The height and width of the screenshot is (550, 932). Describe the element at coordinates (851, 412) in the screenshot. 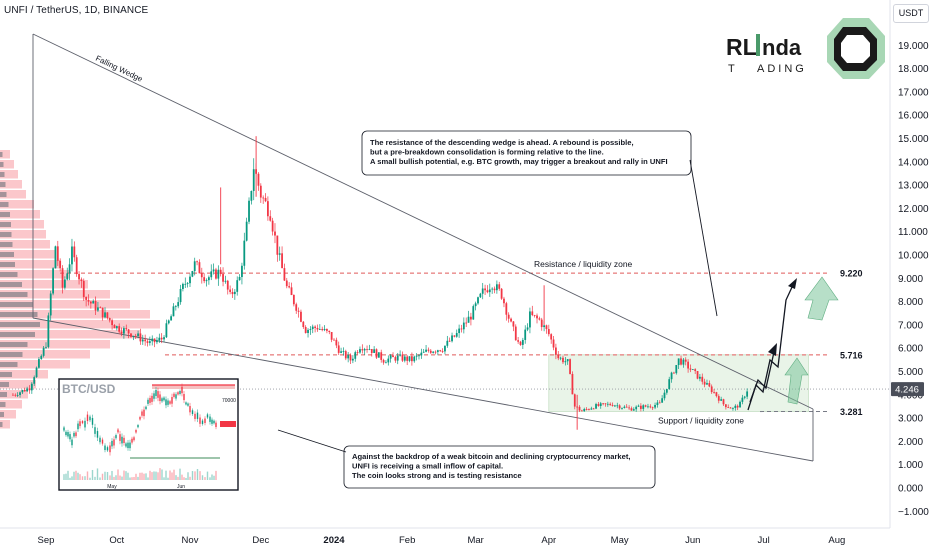

I see `level-label: 3.281` at that location.